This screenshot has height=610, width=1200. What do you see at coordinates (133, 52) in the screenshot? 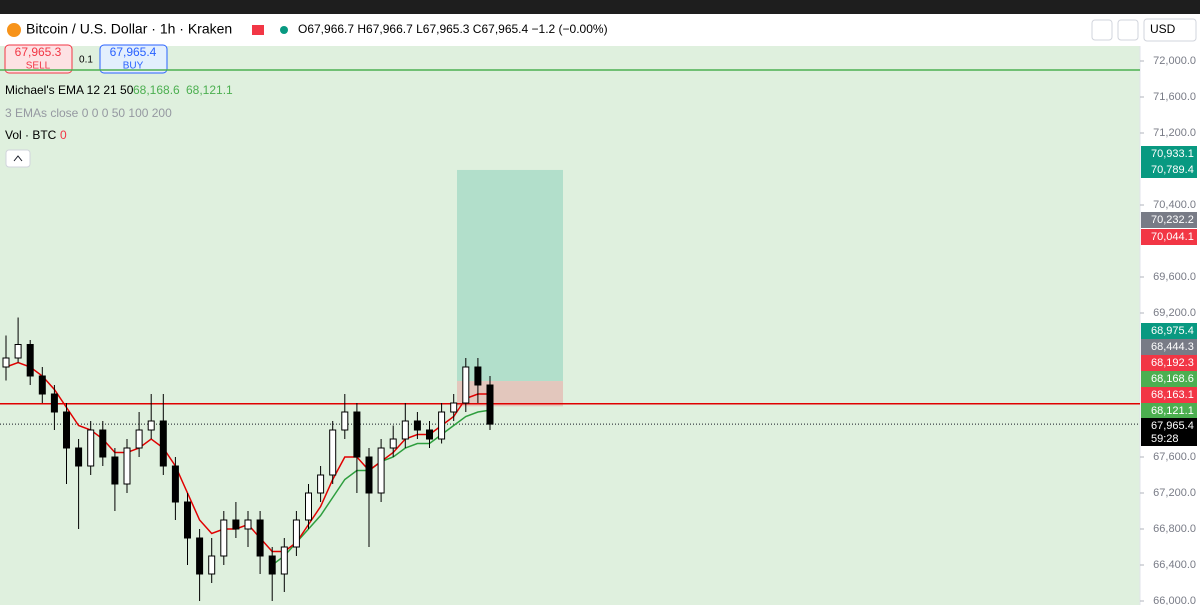
I see `buy-price: 67,965.4` at bounding box center [133, 52].